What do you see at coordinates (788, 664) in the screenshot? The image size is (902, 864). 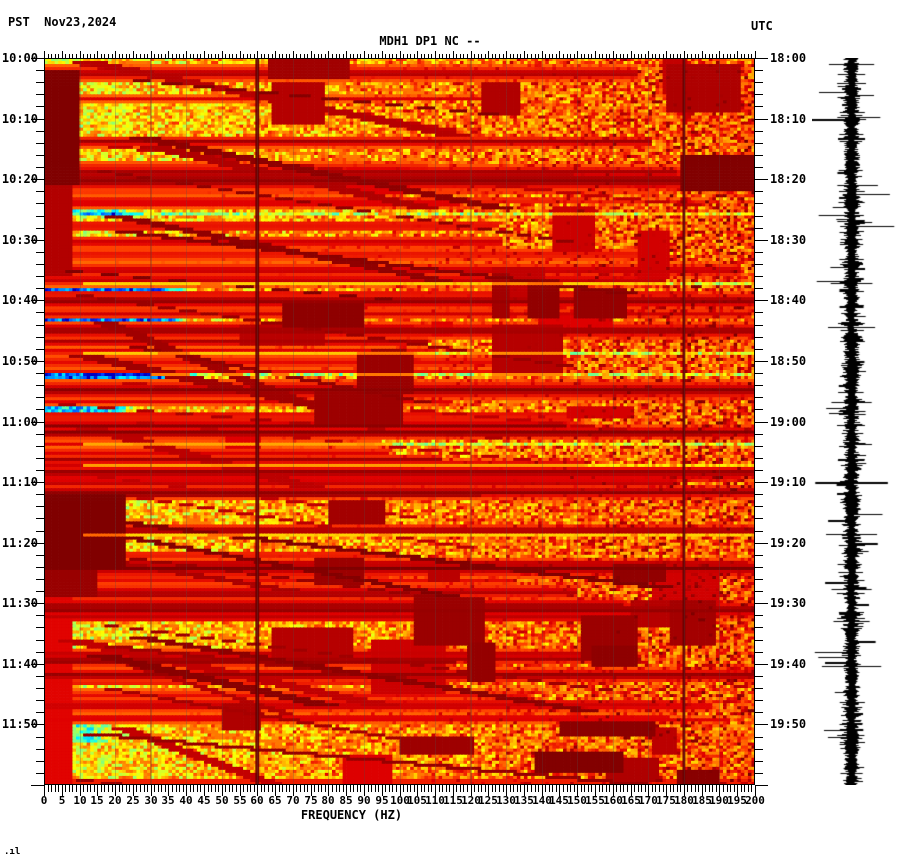 I see `y-axis-label-utc: 19:40` at bounding box center [788, 664].